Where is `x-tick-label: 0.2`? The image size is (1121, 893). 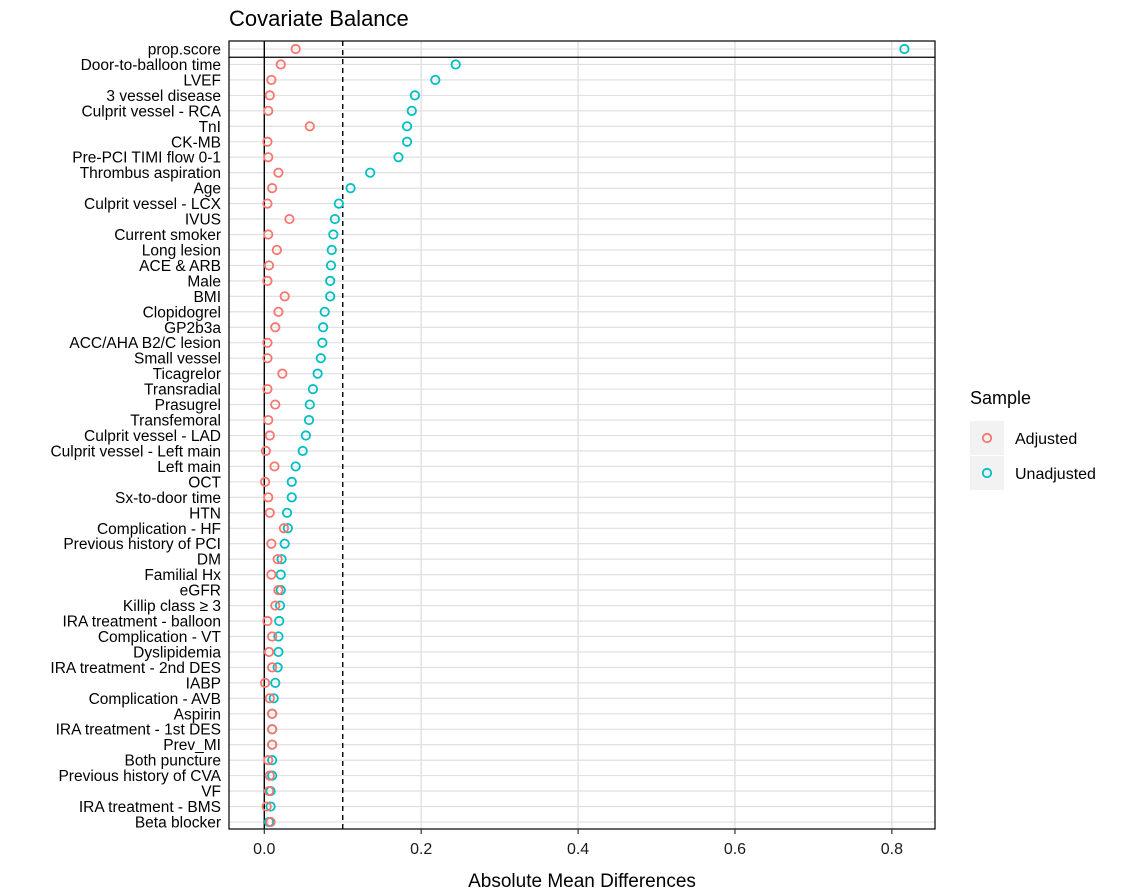 x-tick-label: 0.2 is located at coordinates (421, 849).